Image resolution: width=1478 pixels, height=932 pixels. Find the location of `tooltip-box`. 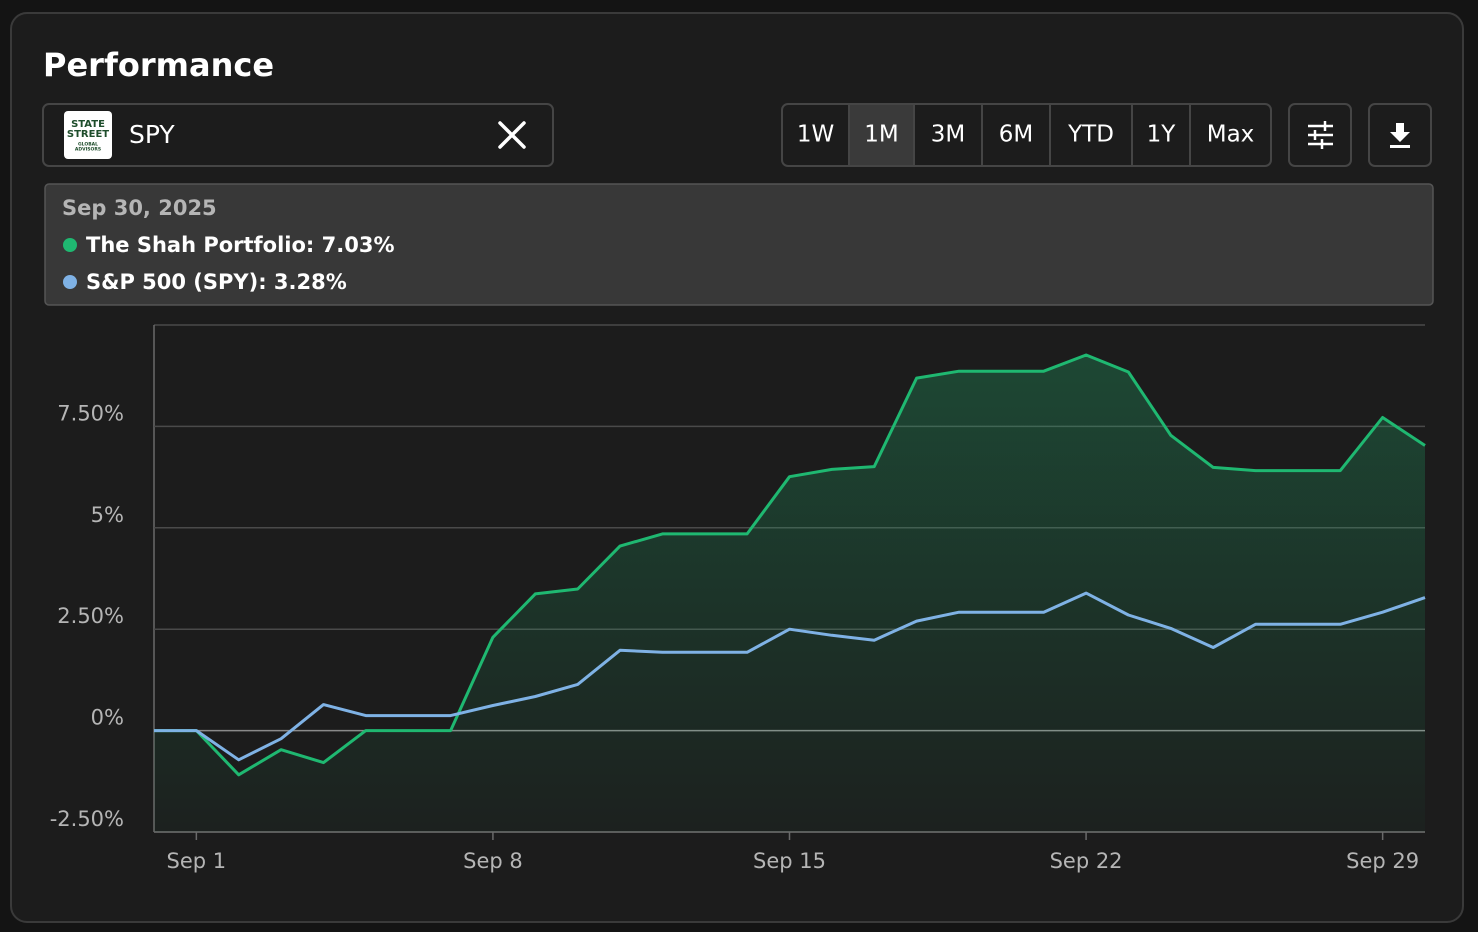

tooltip-box is located at coordinates (739, 244).